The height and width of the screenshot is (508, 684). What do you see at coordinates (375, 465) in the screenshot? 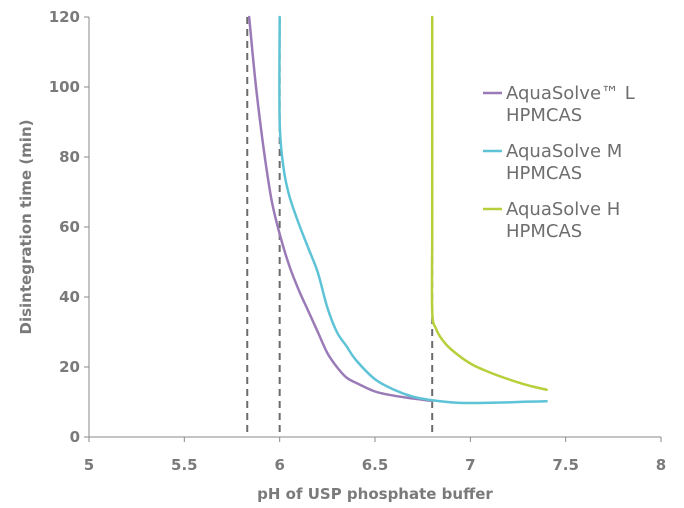
I see `x-tick-label: 6.5` at bounding box center [375, 465].